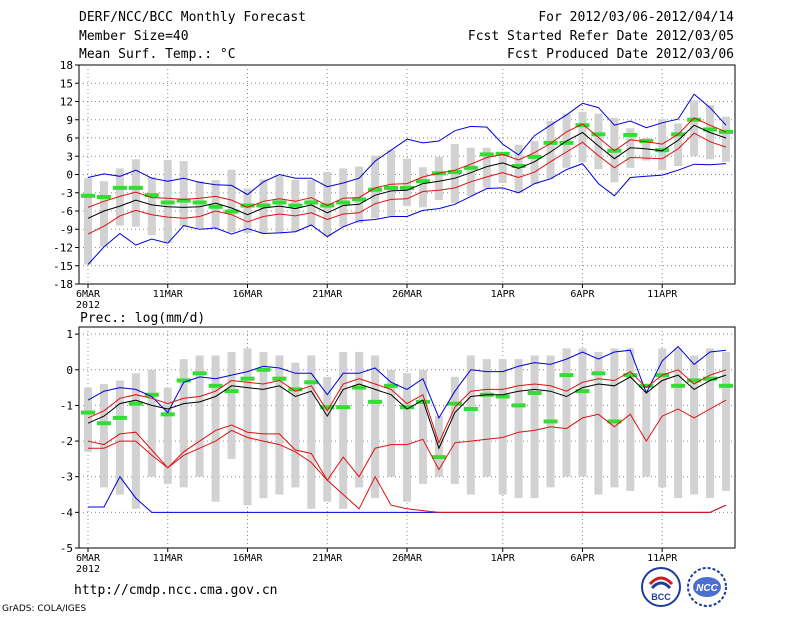 The image size is (800, 618). I want to click on member-size: Member Size=40, so click(134, 36).